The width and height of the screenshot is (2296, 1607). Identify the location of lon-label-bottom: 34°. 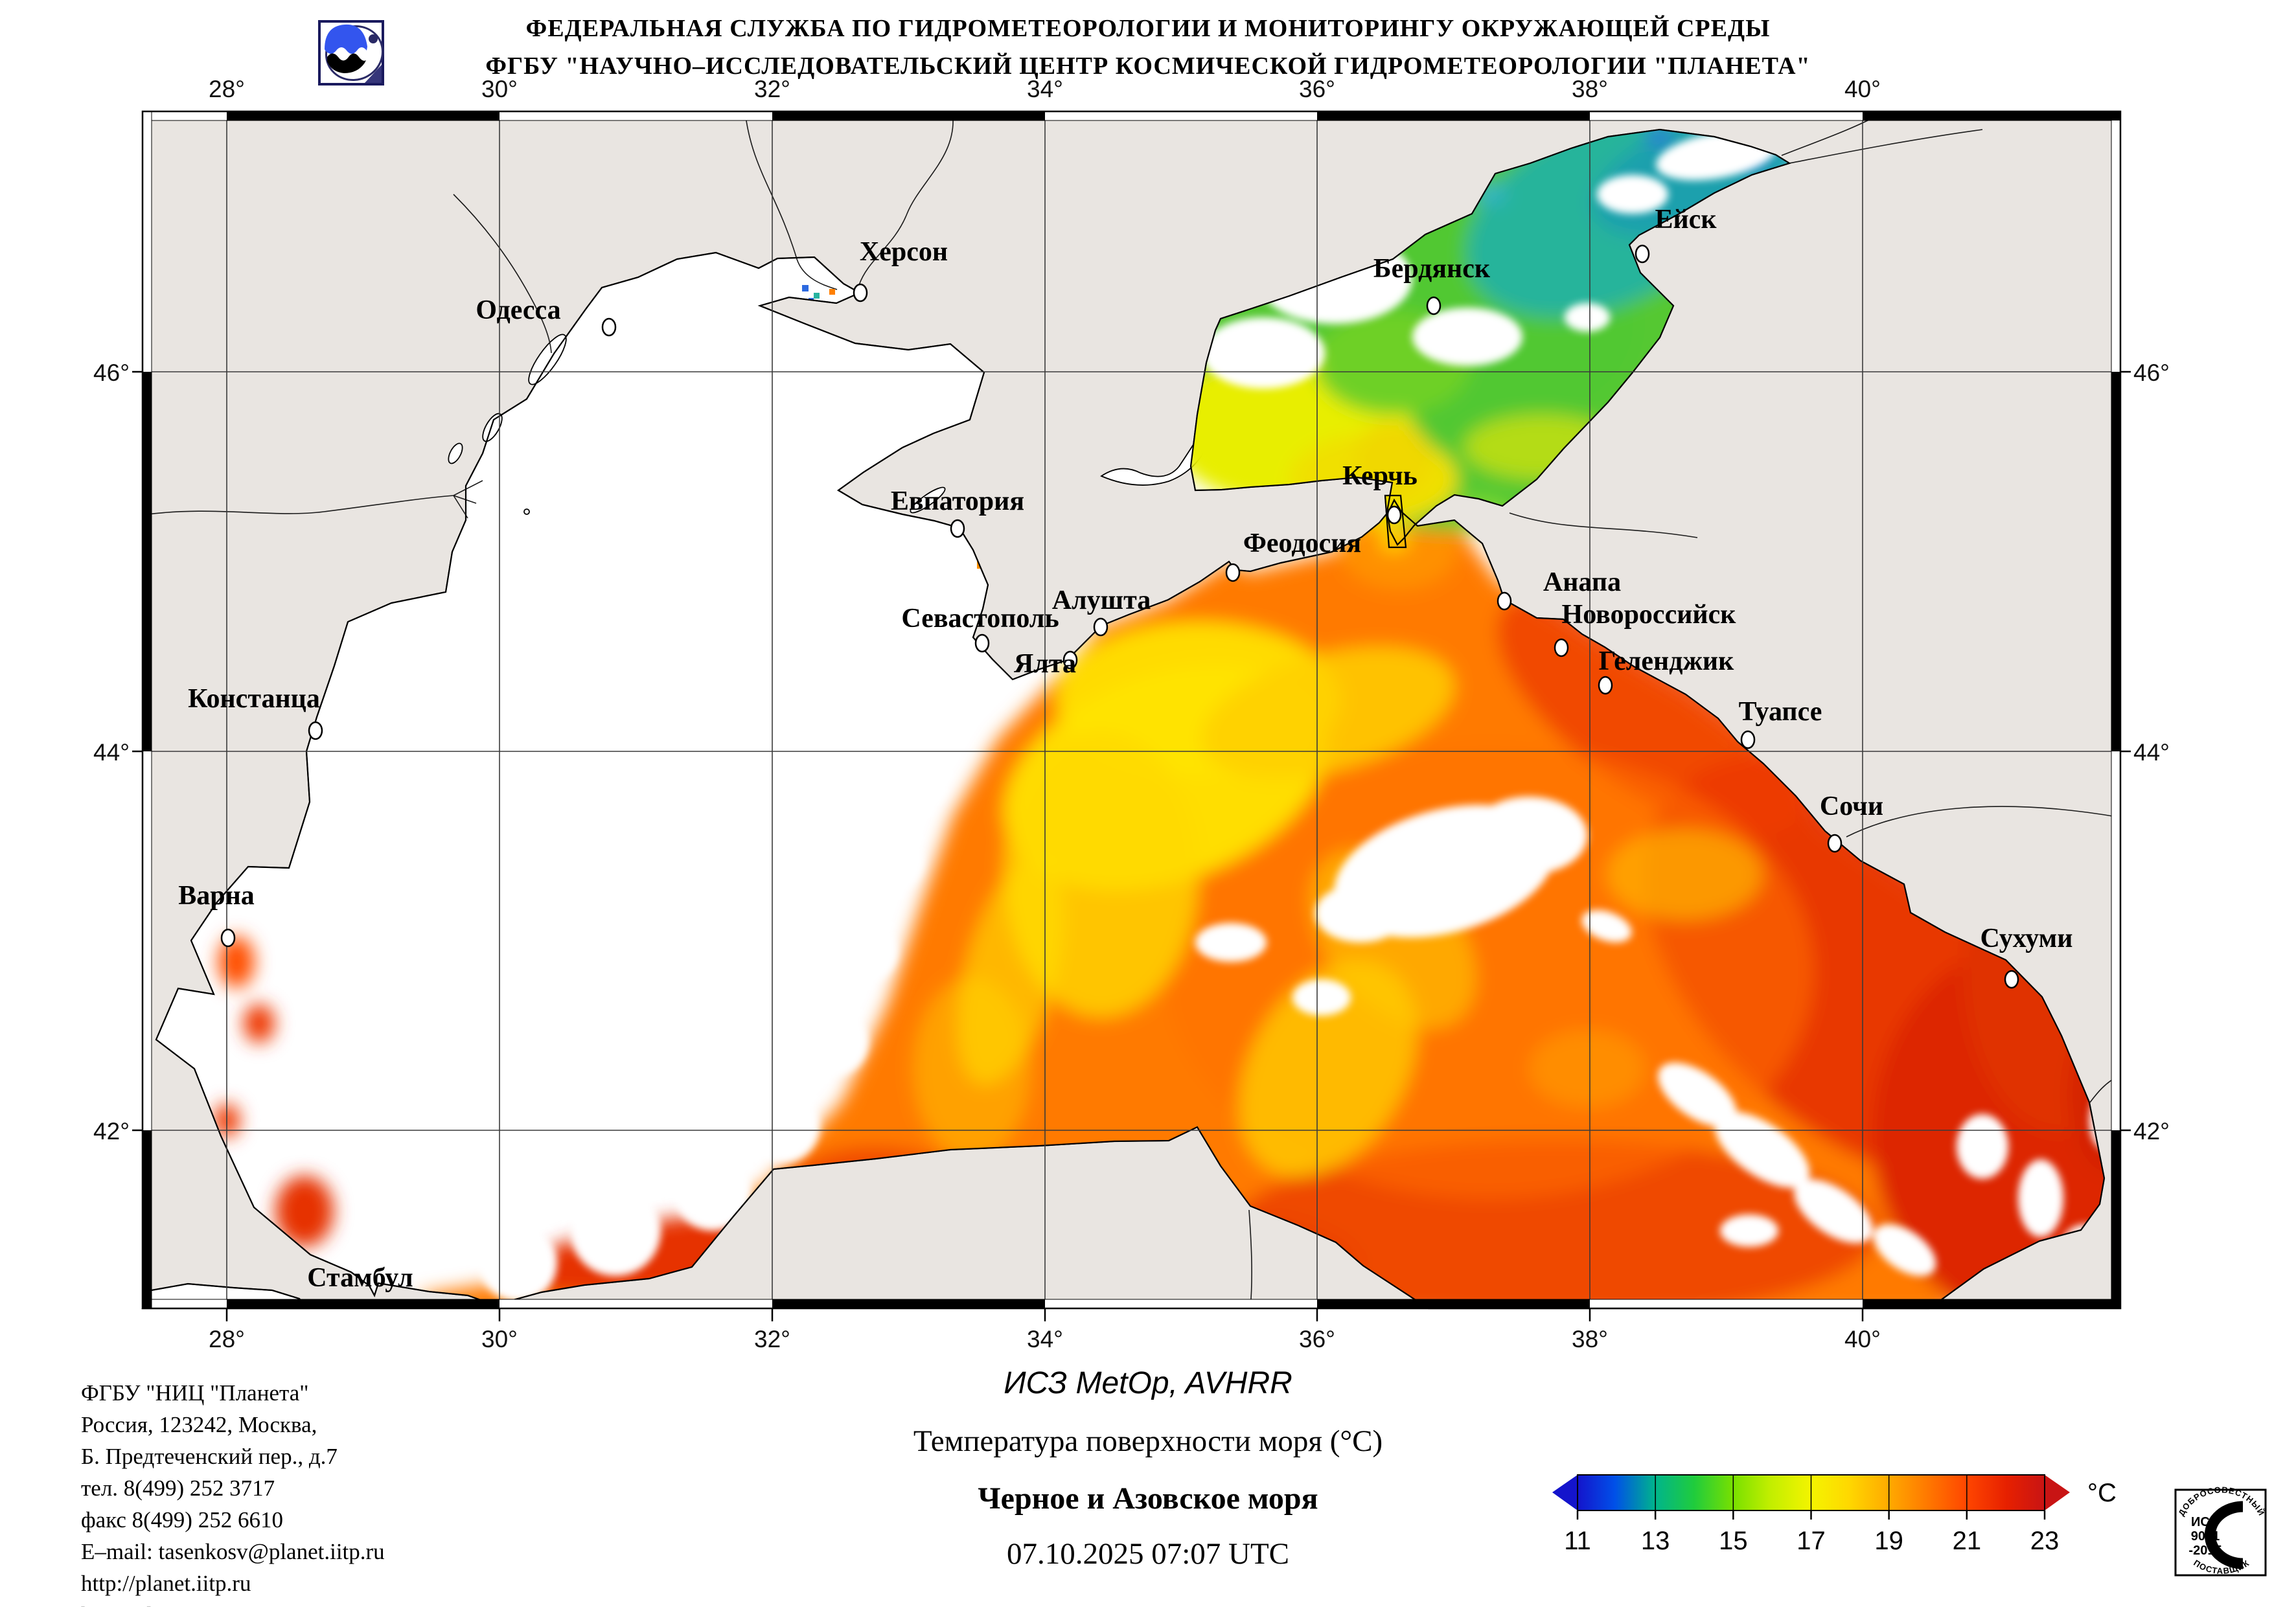
(1045, 1339).